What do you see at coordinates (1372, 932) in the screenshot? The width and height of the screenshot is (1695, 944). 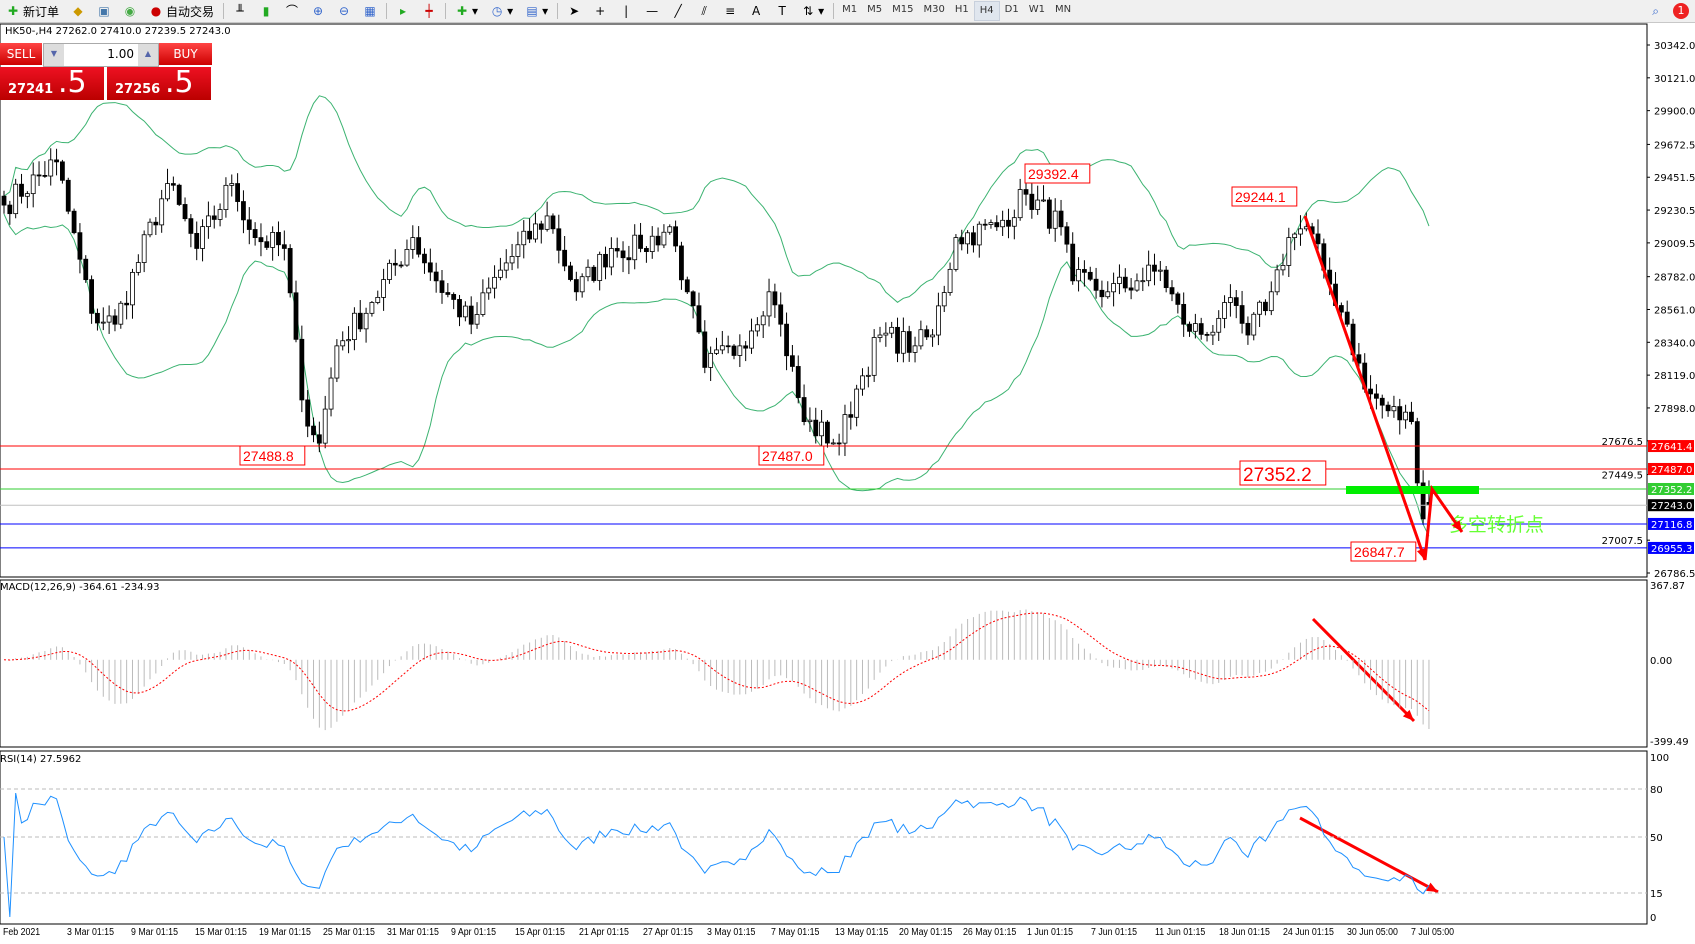 I see `time-tick-label: 30 Jun 05:00` at bounding box center [1372, 932].